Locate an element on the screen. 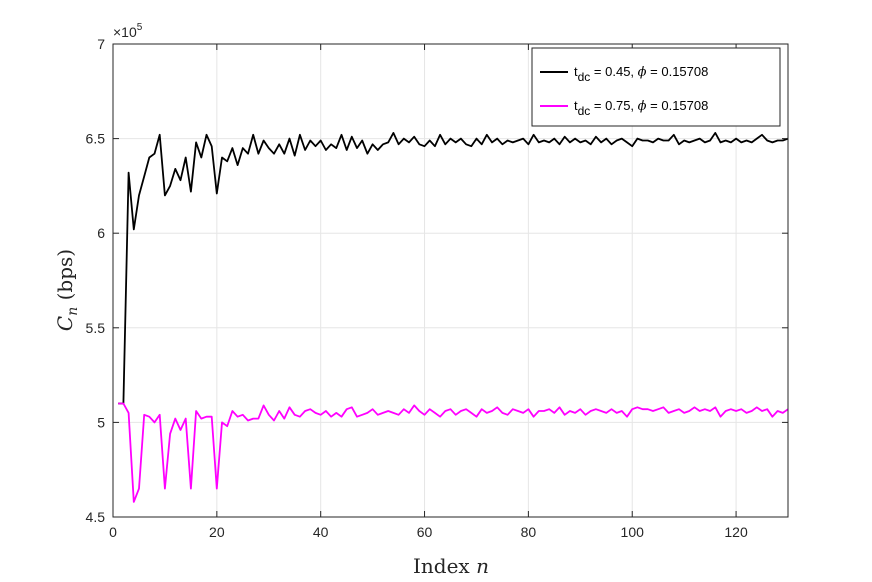 The height and width of the screenshot is (582, 872). x-tick-label: 40 is located at coordinates (321, 532).